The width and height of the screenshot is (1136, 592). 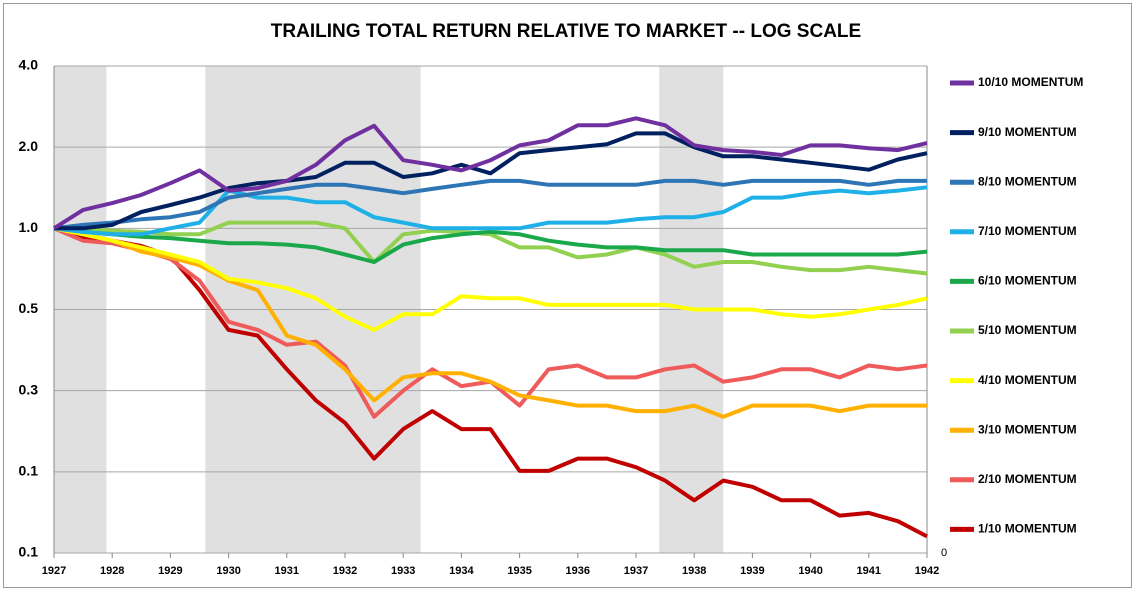 What do you see at coordinates (461, 571) in the screenshot?
I see `x-tick-label: 1934` at bounding box center [461, 571].